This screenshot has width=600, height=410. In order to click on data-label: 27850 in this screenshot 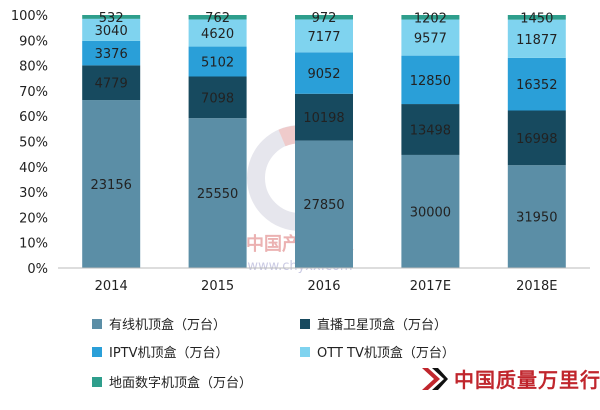, I will do `click(323, 205)`.